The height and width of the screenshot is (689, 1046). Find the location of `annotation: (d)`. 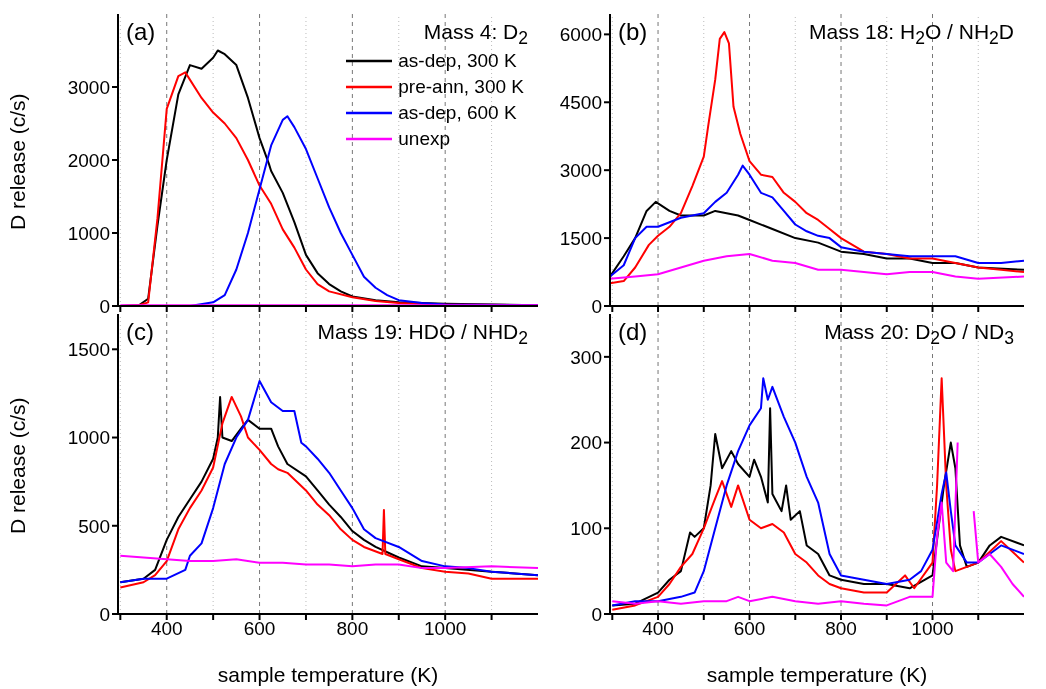

annotation: (d) is located at coordinates (633, 332).